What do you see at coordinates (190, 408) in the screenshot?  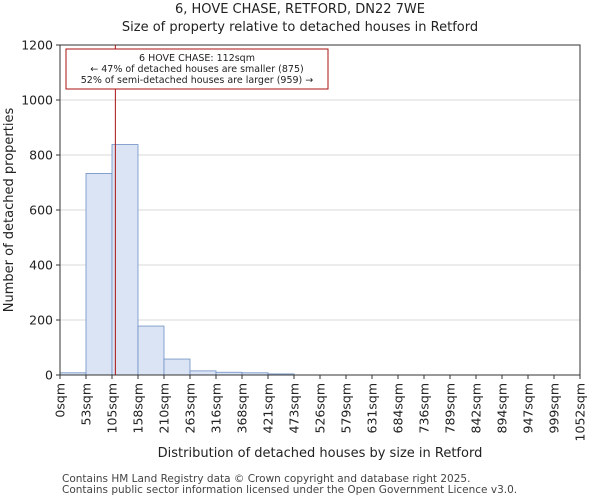 I see `x-tick-label: 263sqm` at bounding box center [190, 408].